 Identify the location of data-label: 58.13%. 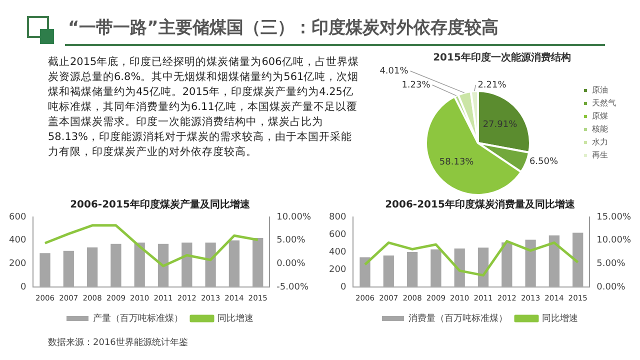
(456, 162).